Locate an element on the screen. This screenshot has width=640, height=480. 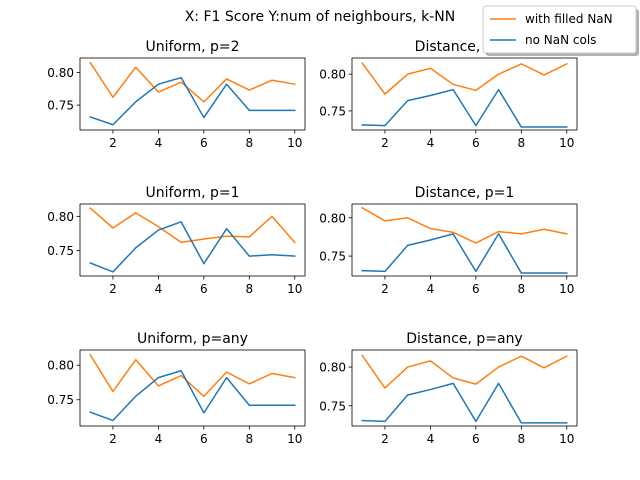
subplot-title: Uniform, p=1 is located at coordinates (192, 193).